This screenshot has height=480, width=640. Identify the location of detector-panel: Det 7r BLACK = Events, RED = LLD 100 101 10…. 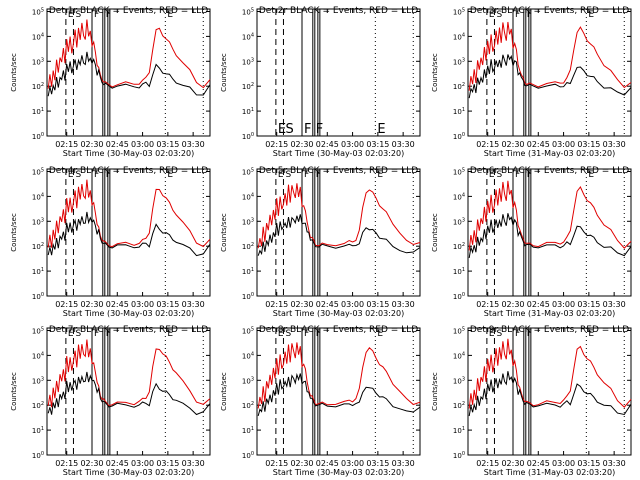
(110, 401).